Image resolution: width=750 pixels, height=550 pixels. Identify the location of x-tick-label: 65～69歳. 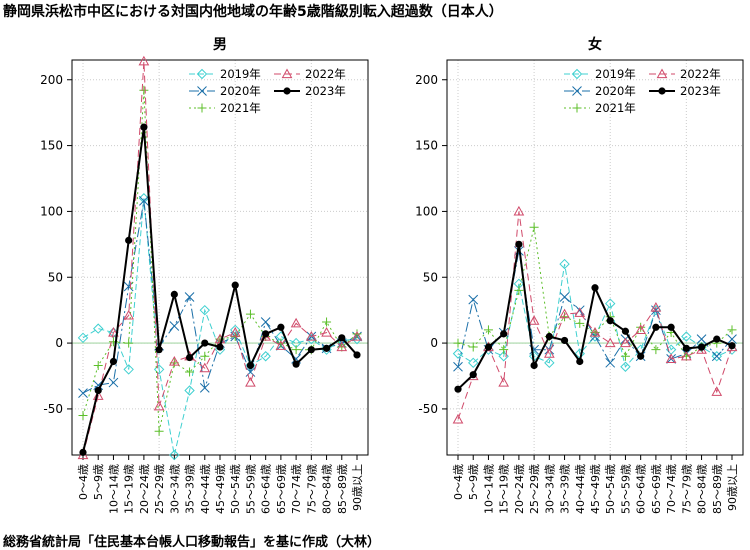
(656, 489).